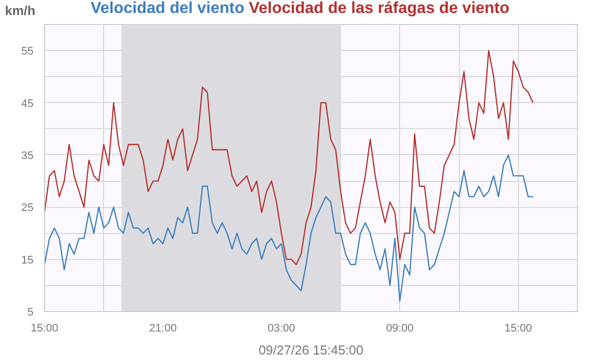 This screenshot has height=360, width=600. What do you see at coordinates (27, 260) in the screenshot?
I see `y-tick-label: 15` at bounding box center [27, 260].